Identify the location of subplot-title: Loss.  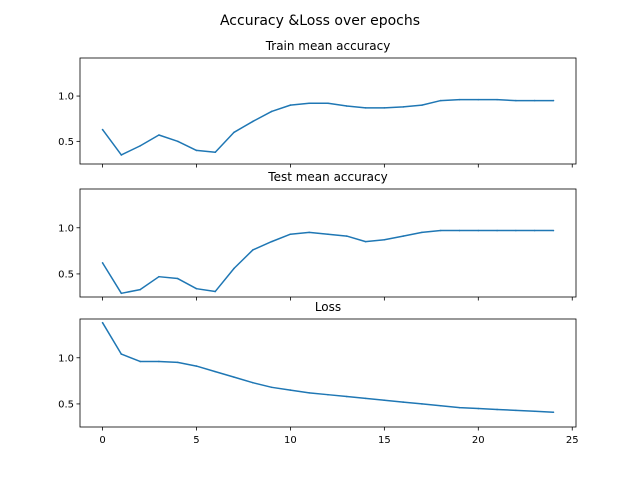
(328, 307).